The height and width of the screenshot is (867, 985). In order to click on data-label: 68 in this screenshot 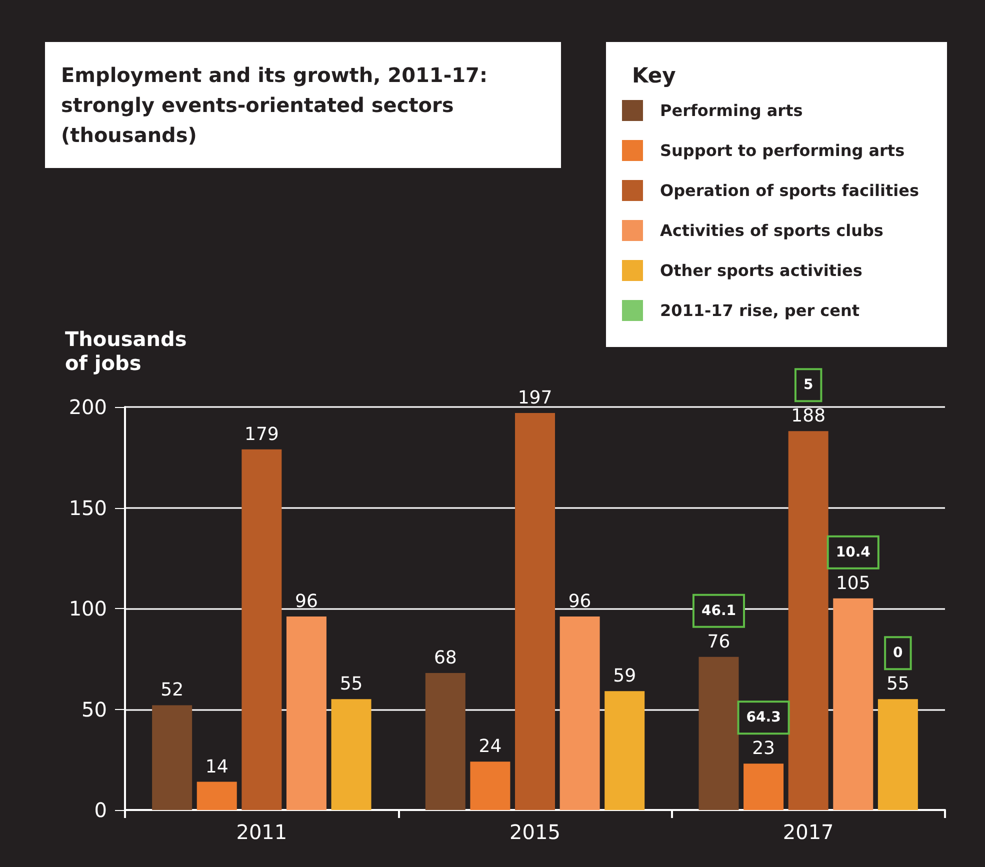, I will do `click(445, 657)`.